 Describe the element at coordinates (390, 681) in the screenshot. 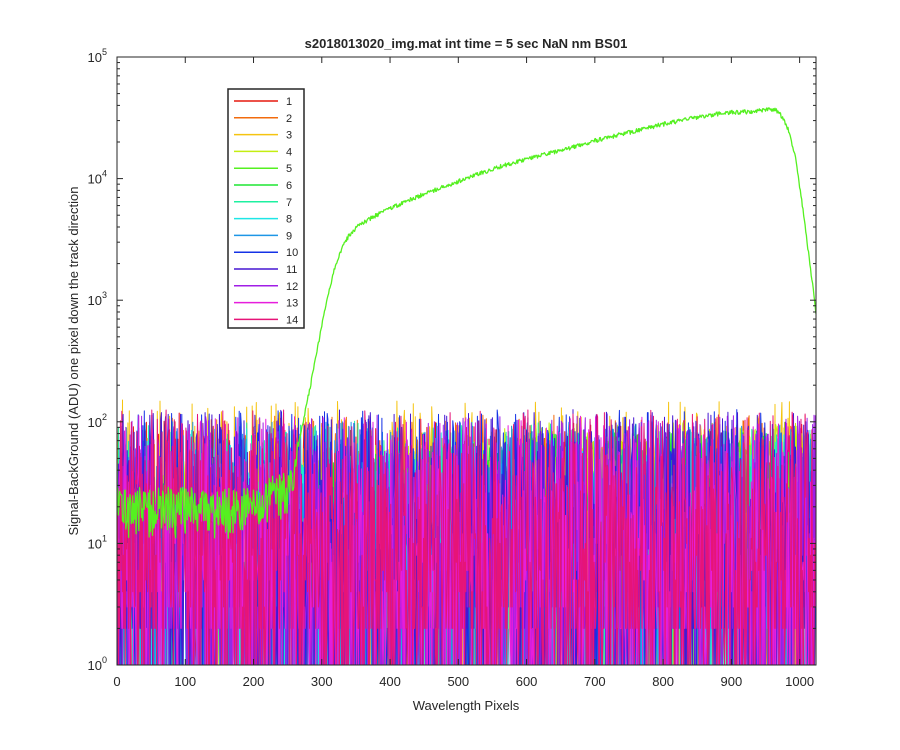

I see `x-tick-label: 400` at that location.